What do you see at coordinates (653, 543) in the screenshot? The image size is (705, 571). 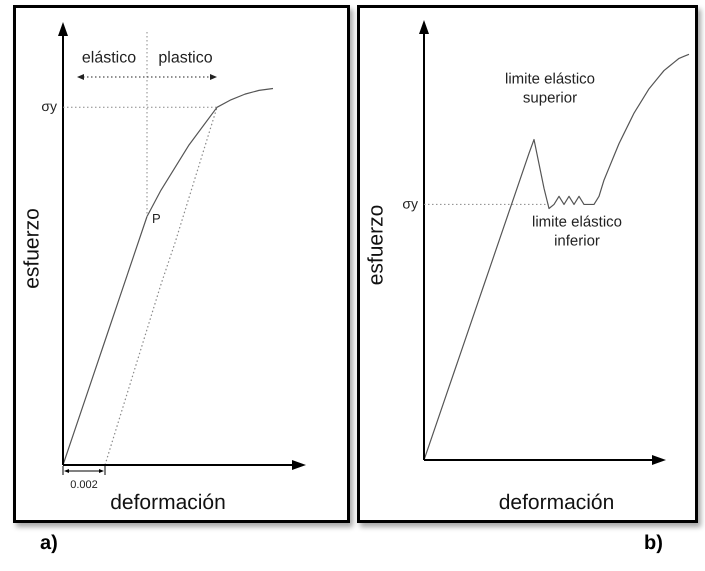 I see `text: b)` at bounding box center [653, 543].